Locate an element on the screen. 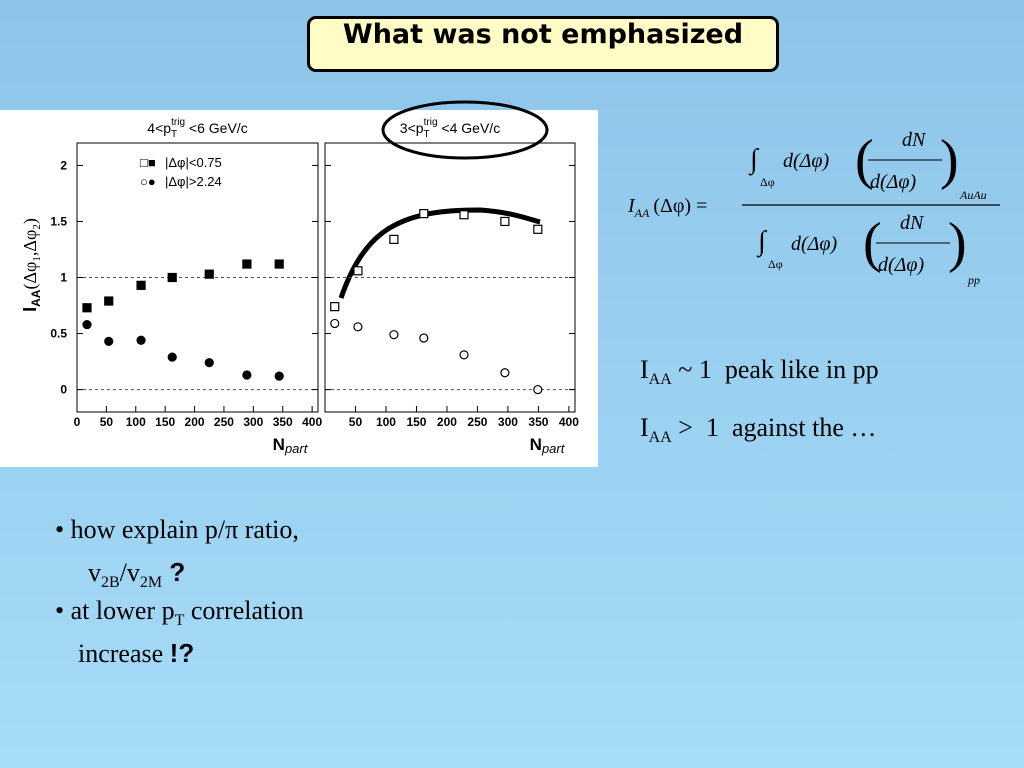 The width and height of the screenshot is (1024, 768). note: IAA ~ 1 peak like in pp is located at coordinates (759, 372).